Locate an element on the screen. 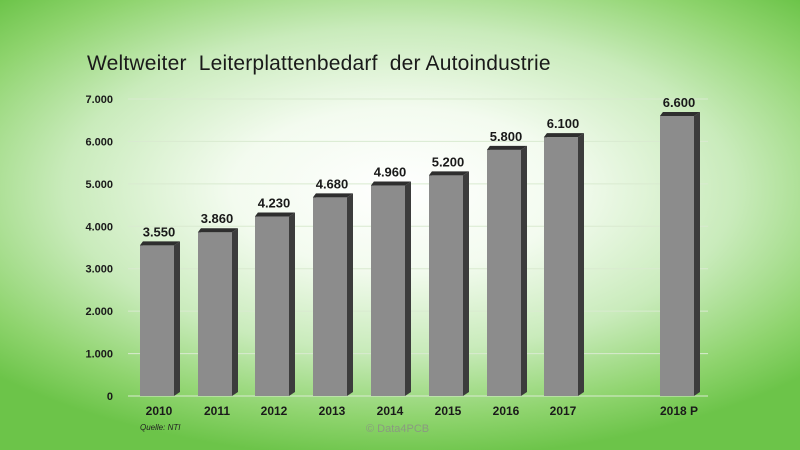 Image resolution: width=800 pixels, height=450 pixels. data-label: 5.800 is located at coordinates (506, 136).